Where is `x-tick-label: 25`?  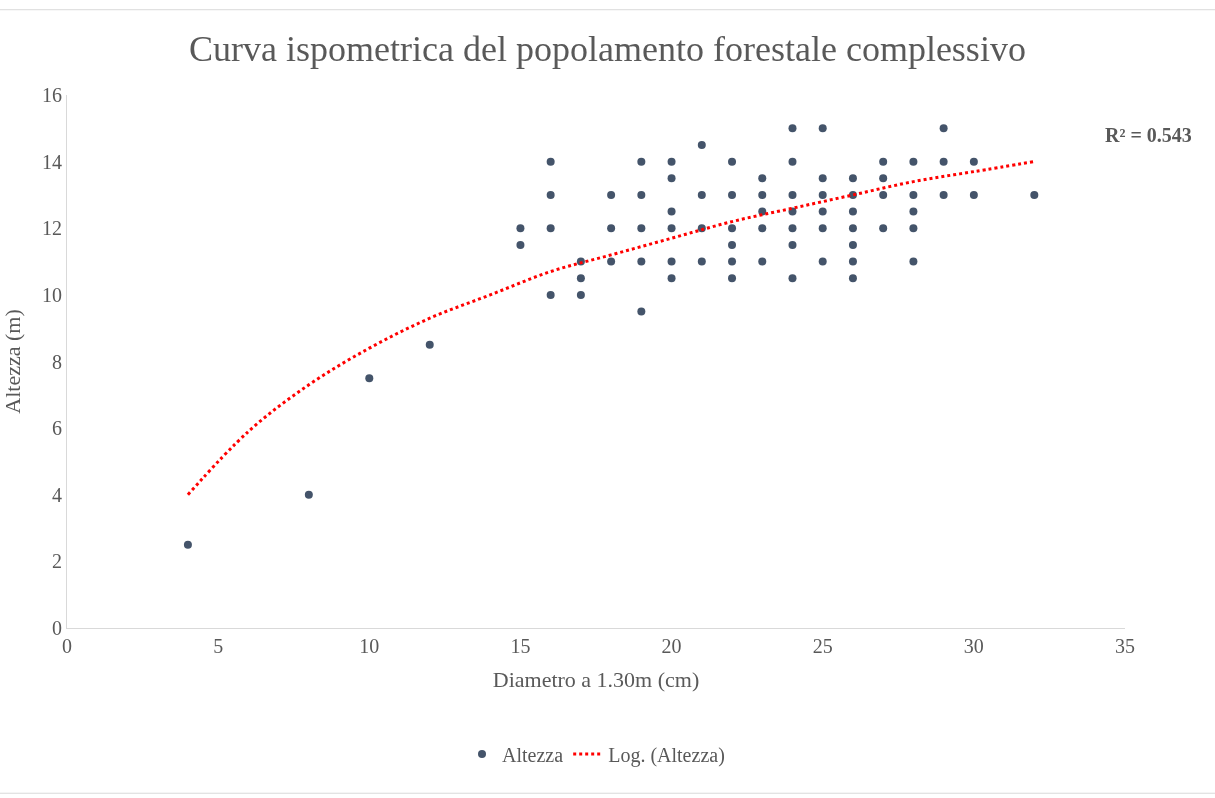 x-tick-label: 25 is located at coordinates (822, 646).